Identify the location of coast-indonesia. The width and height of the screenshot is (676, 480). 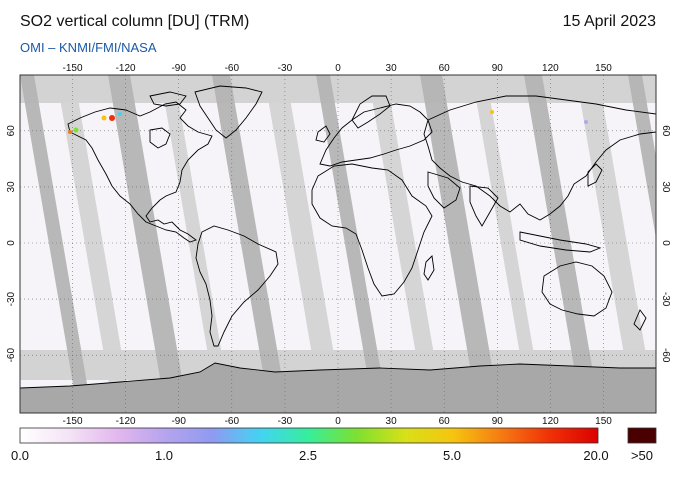
(560, 242).